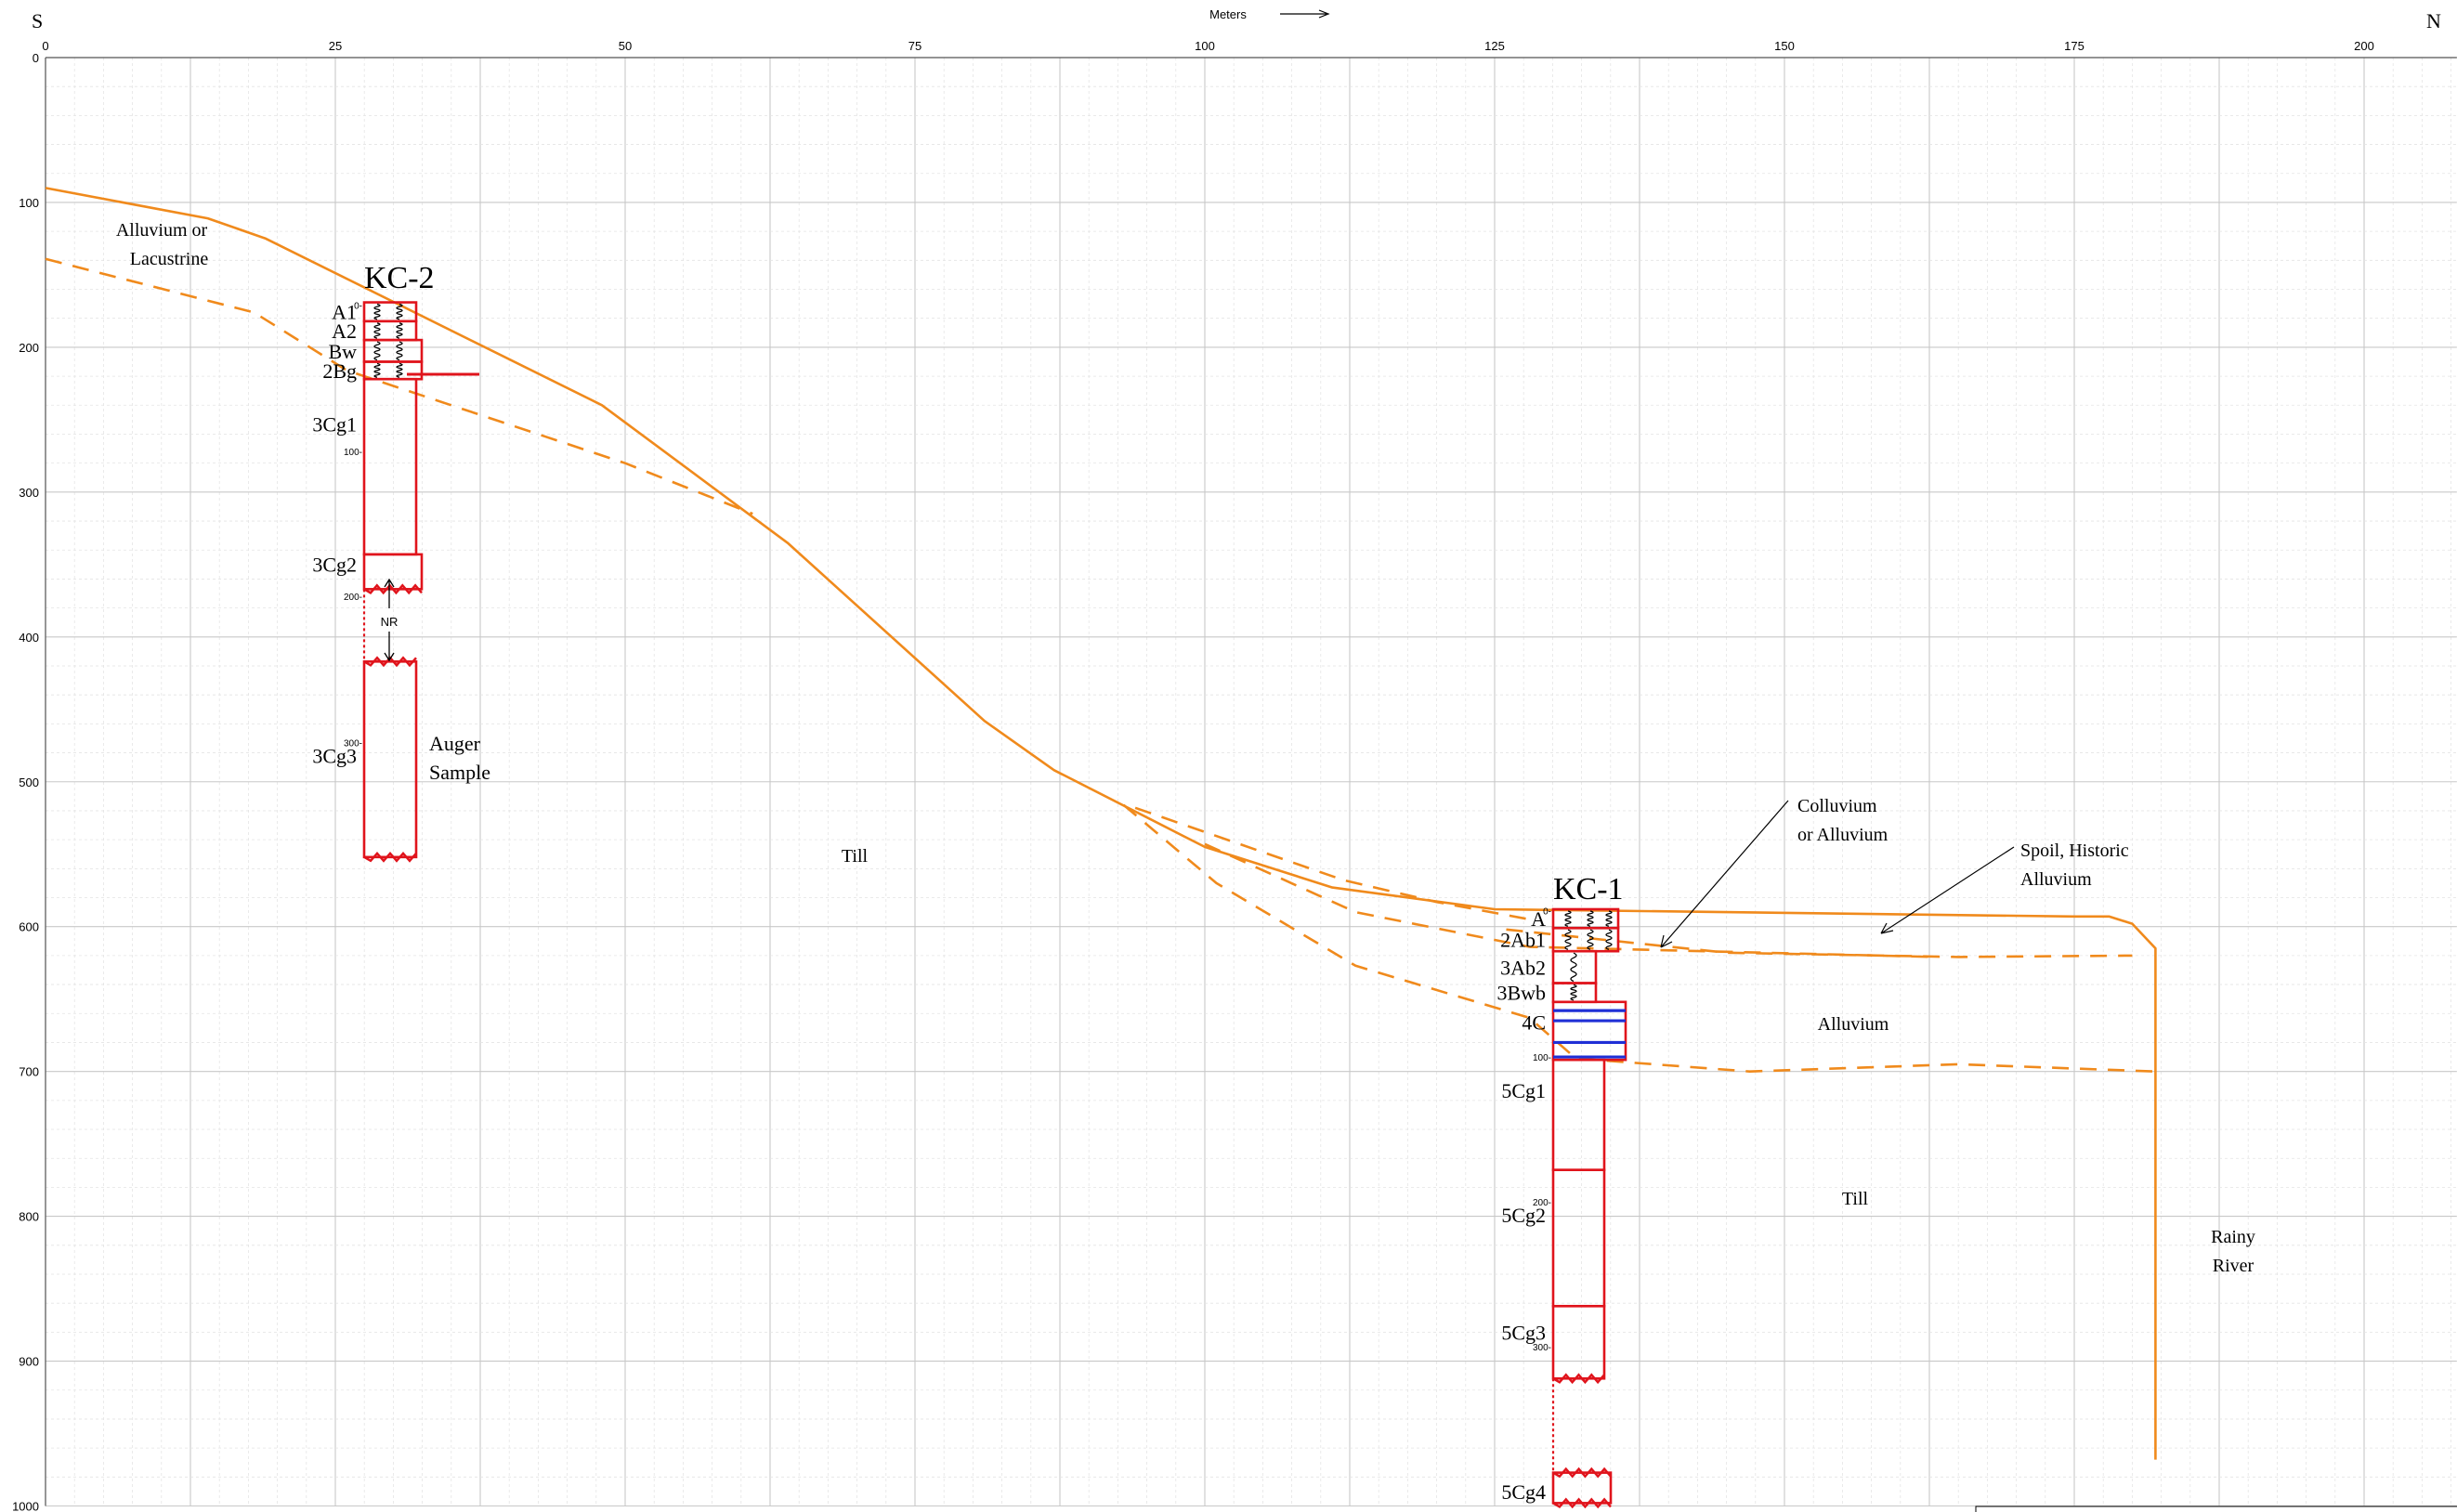  What do you see at coordinates (1820, 943) in the screenshot?
I see `alluvium-top-dashed-line` at bounding box center [1820, 943].